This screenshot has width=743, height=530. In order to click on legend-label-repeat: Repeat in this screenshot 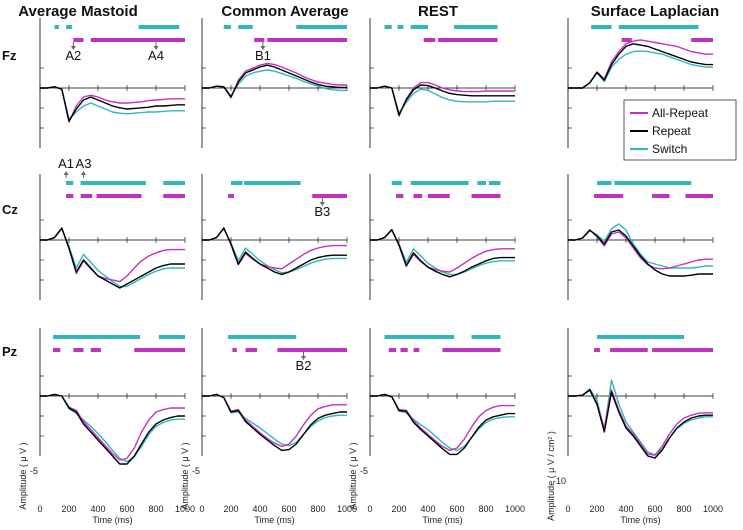, I will do `click(671, 131)`.